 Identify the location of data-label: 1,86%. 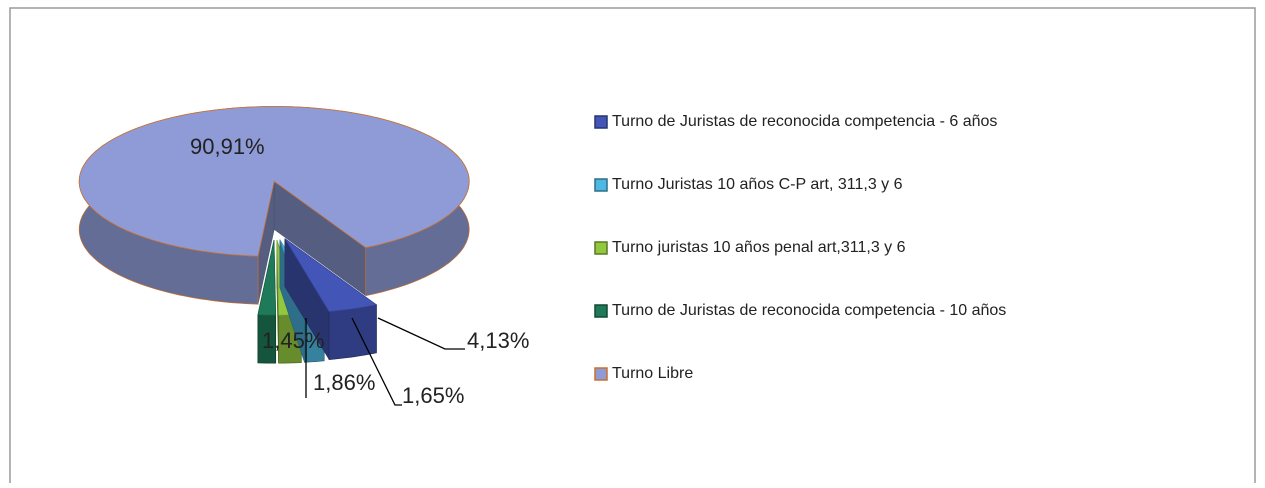
(344, 382).